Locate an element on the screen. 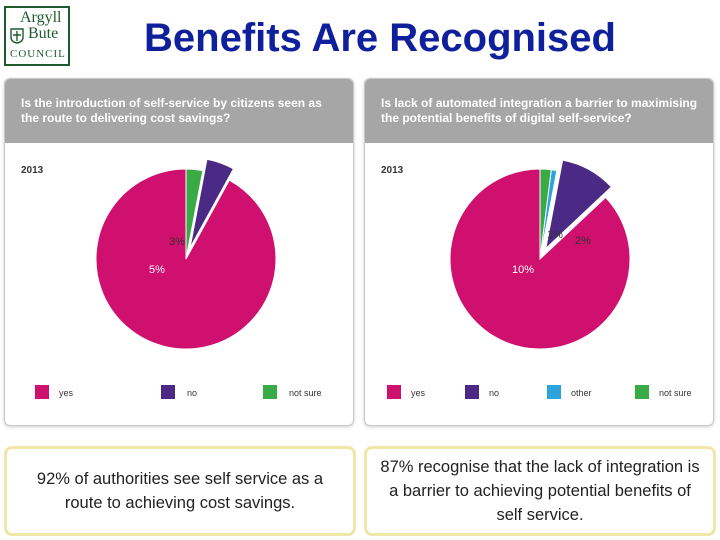 The width and height of the screenshot is (720, 540). pie-value-label-not-sure: 3% is located at coordinates (177, 242).